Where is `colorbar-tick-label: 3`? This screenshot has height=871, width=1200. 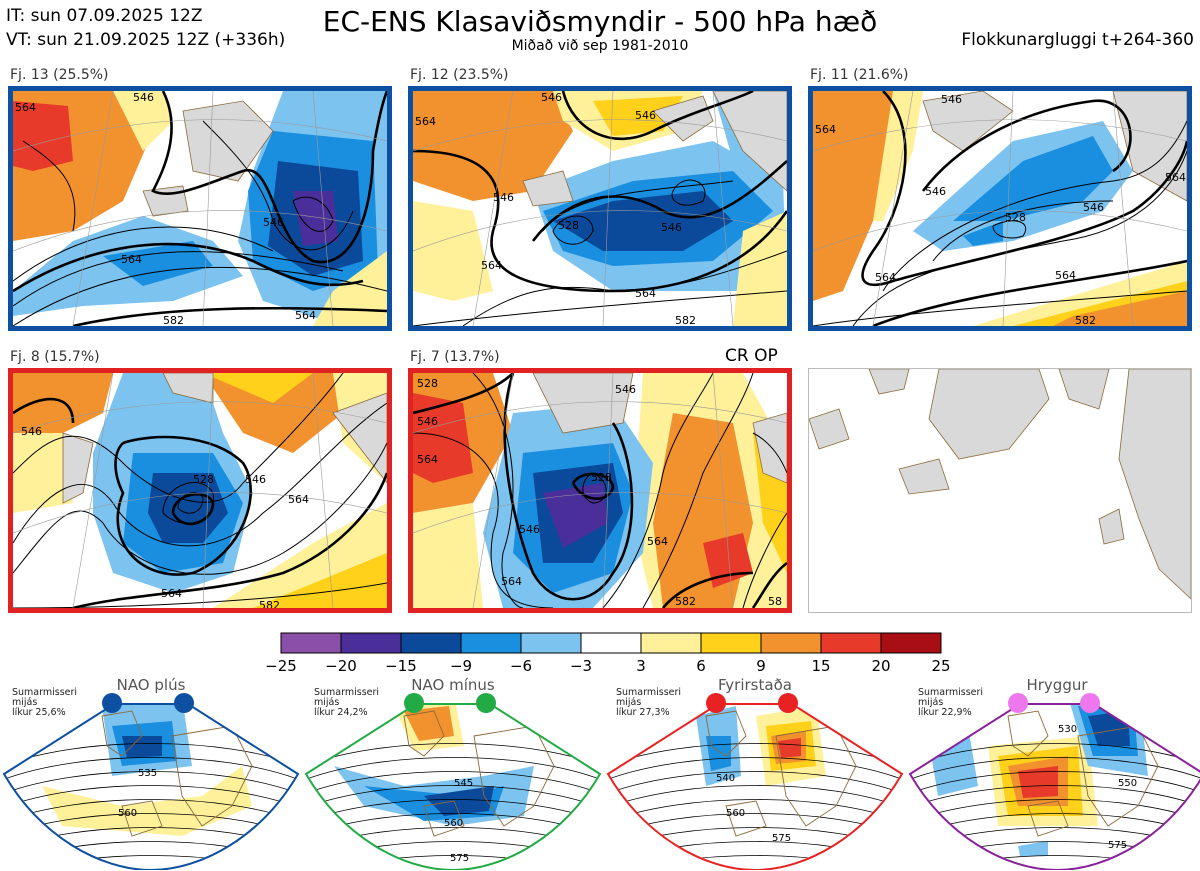 colorbar-tick-label: 3 is located at coordinates (641, 666).